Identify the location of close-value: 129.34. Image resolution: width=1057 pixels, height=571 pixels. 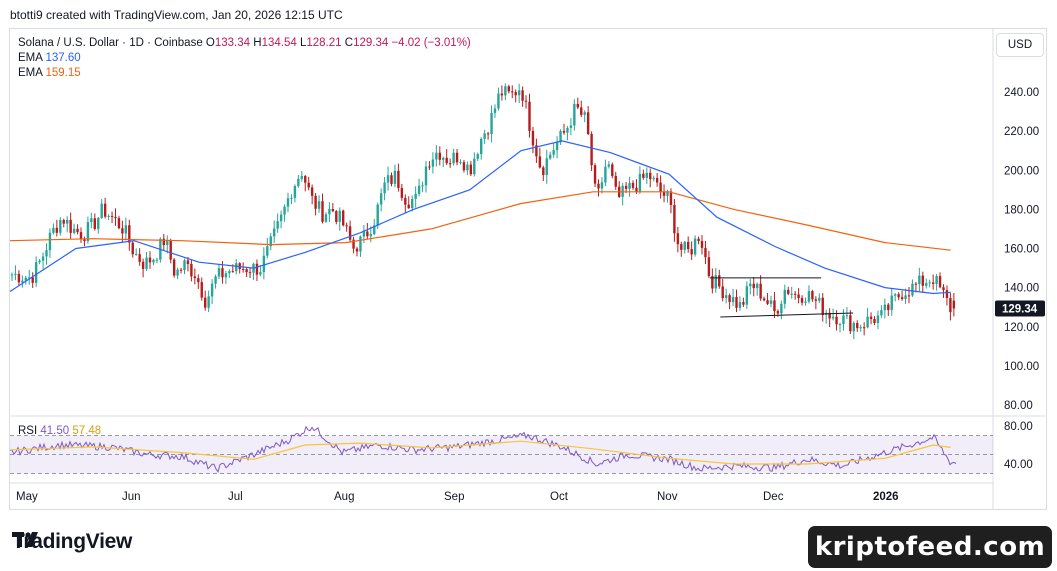
(371, 43).